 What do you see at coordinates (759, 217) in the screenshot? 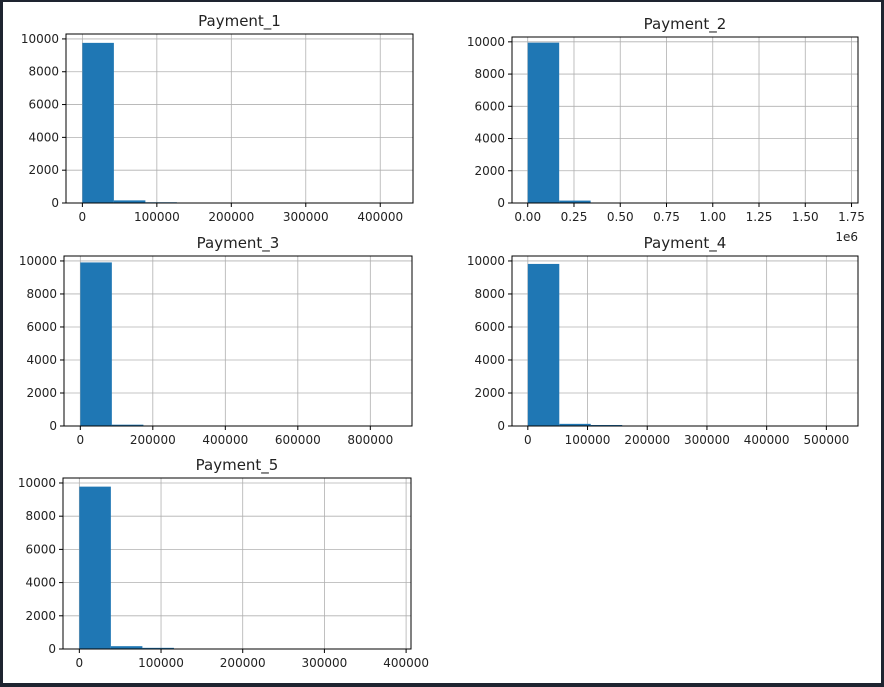
I see `x-tick-label: 1.25` at bounding box center [759, 217].